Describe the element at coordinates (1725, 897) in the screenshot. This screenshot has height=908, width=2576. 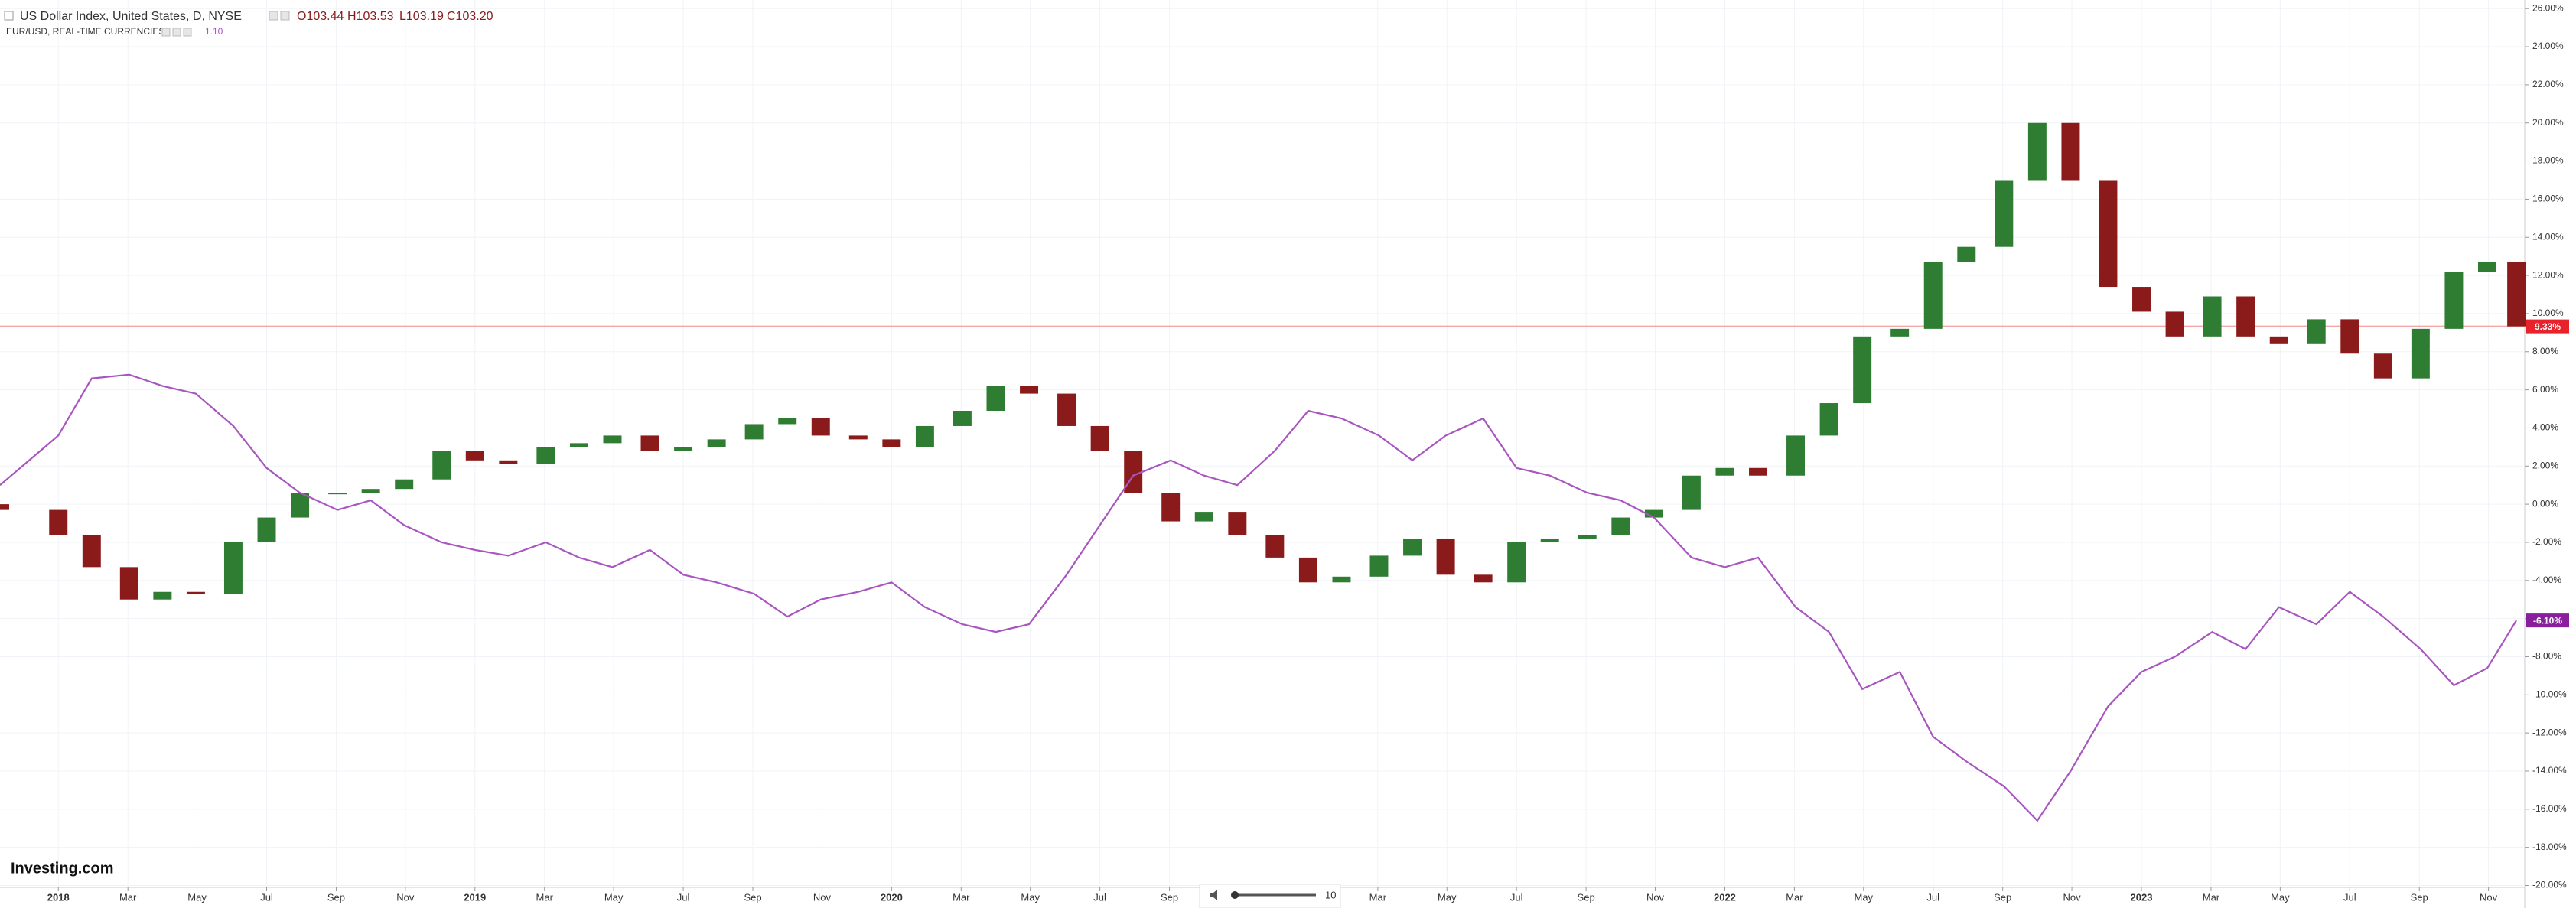
I see `x-tick-label: 2022` at that location.